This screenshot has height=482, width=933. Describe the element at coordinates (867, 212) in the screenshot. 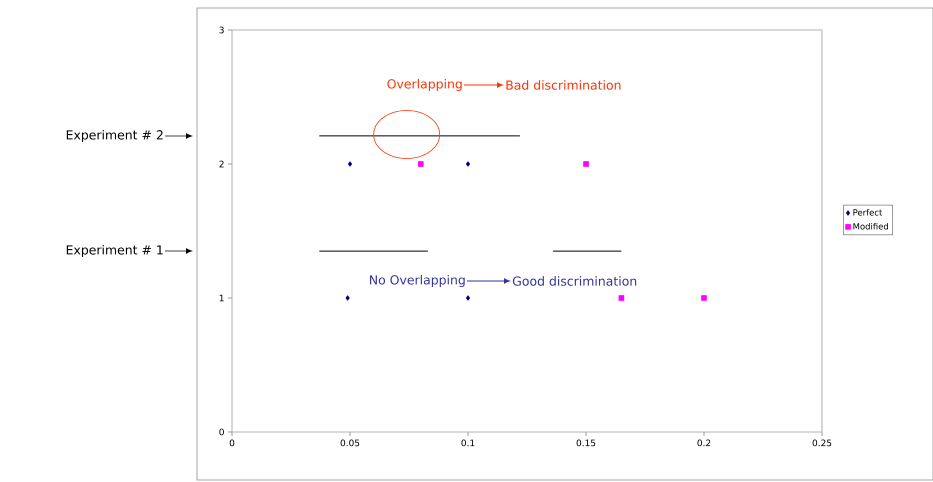

I see `legend-label: Perfect` at that location.